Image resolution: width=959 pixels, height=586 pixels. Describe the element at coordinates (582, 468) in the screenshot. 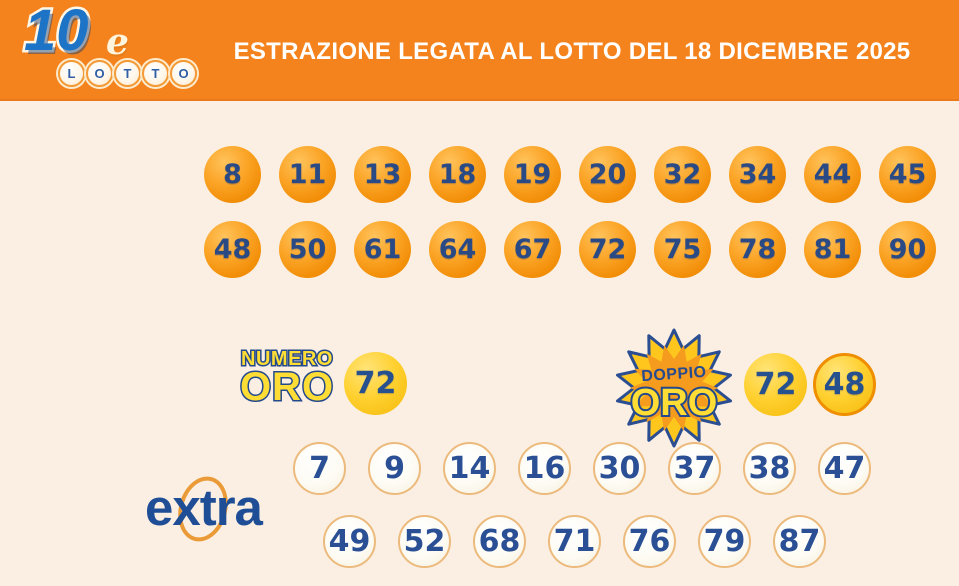

I see `extra-numbers-row-1: 7 9 14 16 30 37 38 47` at that location.